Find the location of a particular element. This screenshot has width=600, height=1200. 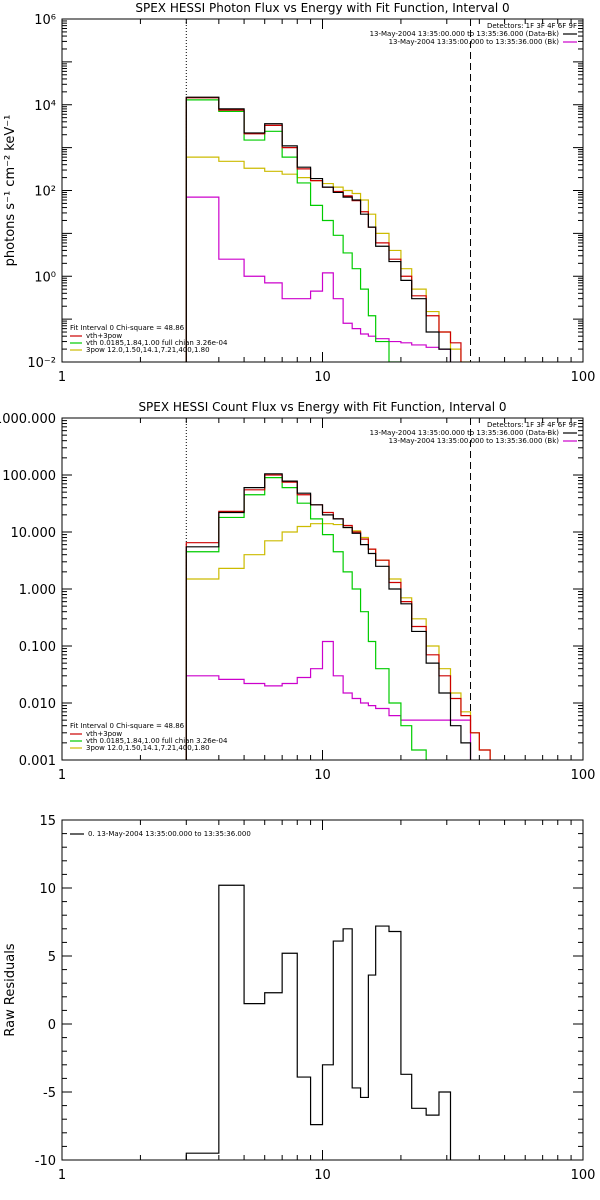

y-tick-label: 10.000 is located at coordinates (34, 533).